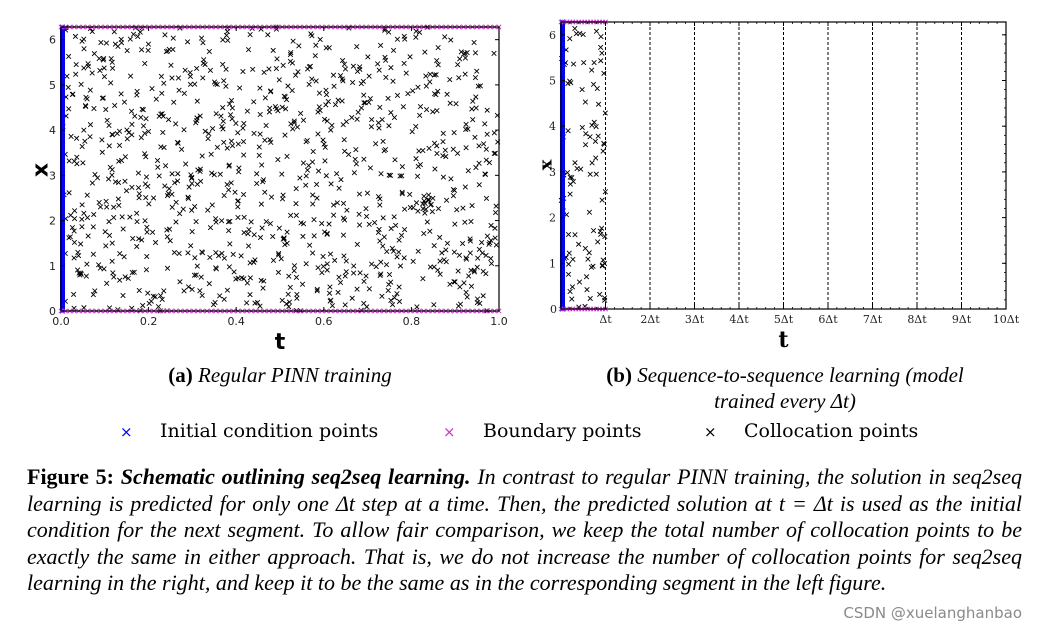  I want to click on figure-label: Figure 5:, so click(71, 476).